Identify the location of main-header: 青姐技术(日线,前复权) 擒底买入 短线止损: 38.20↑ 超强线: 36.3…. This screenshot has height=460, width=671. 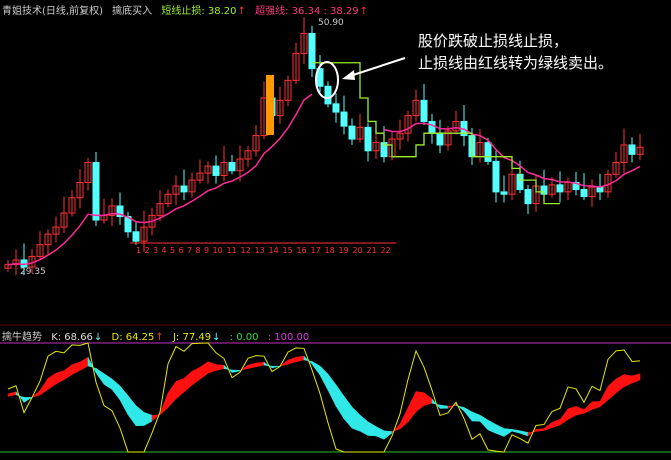
(188, 9).